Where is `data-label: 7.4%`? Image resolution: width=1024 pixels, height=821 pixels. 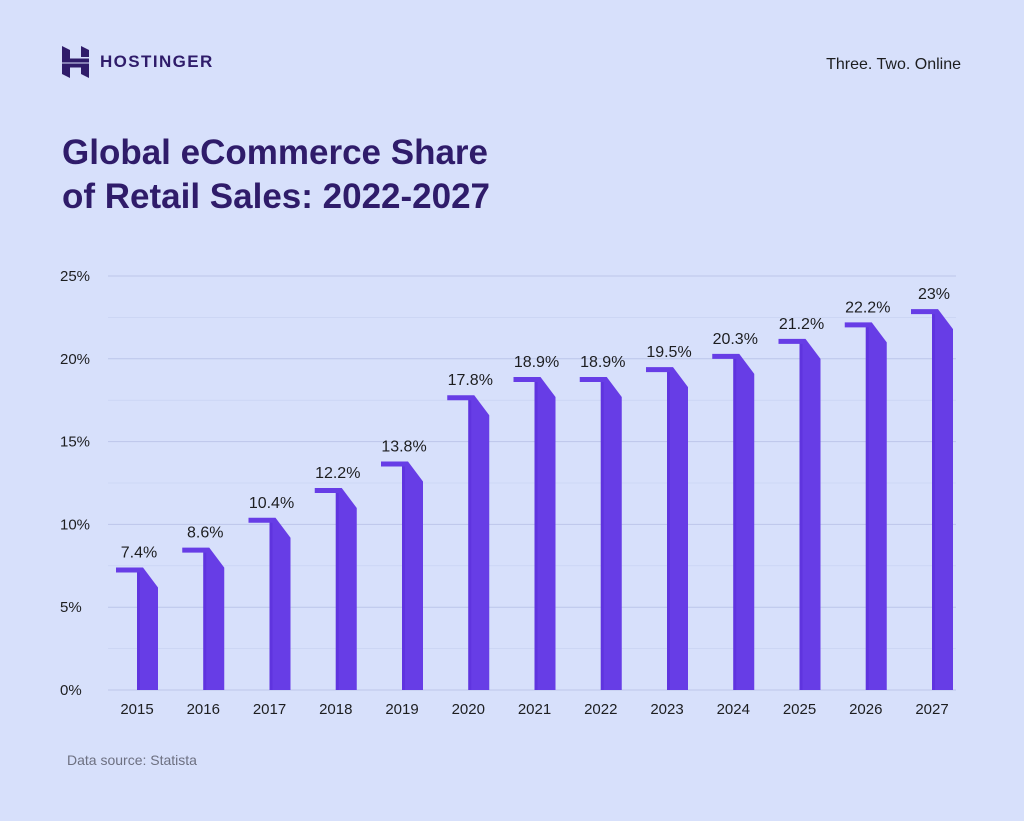
data-label: 7.4% is located at coordinates (139, 552).